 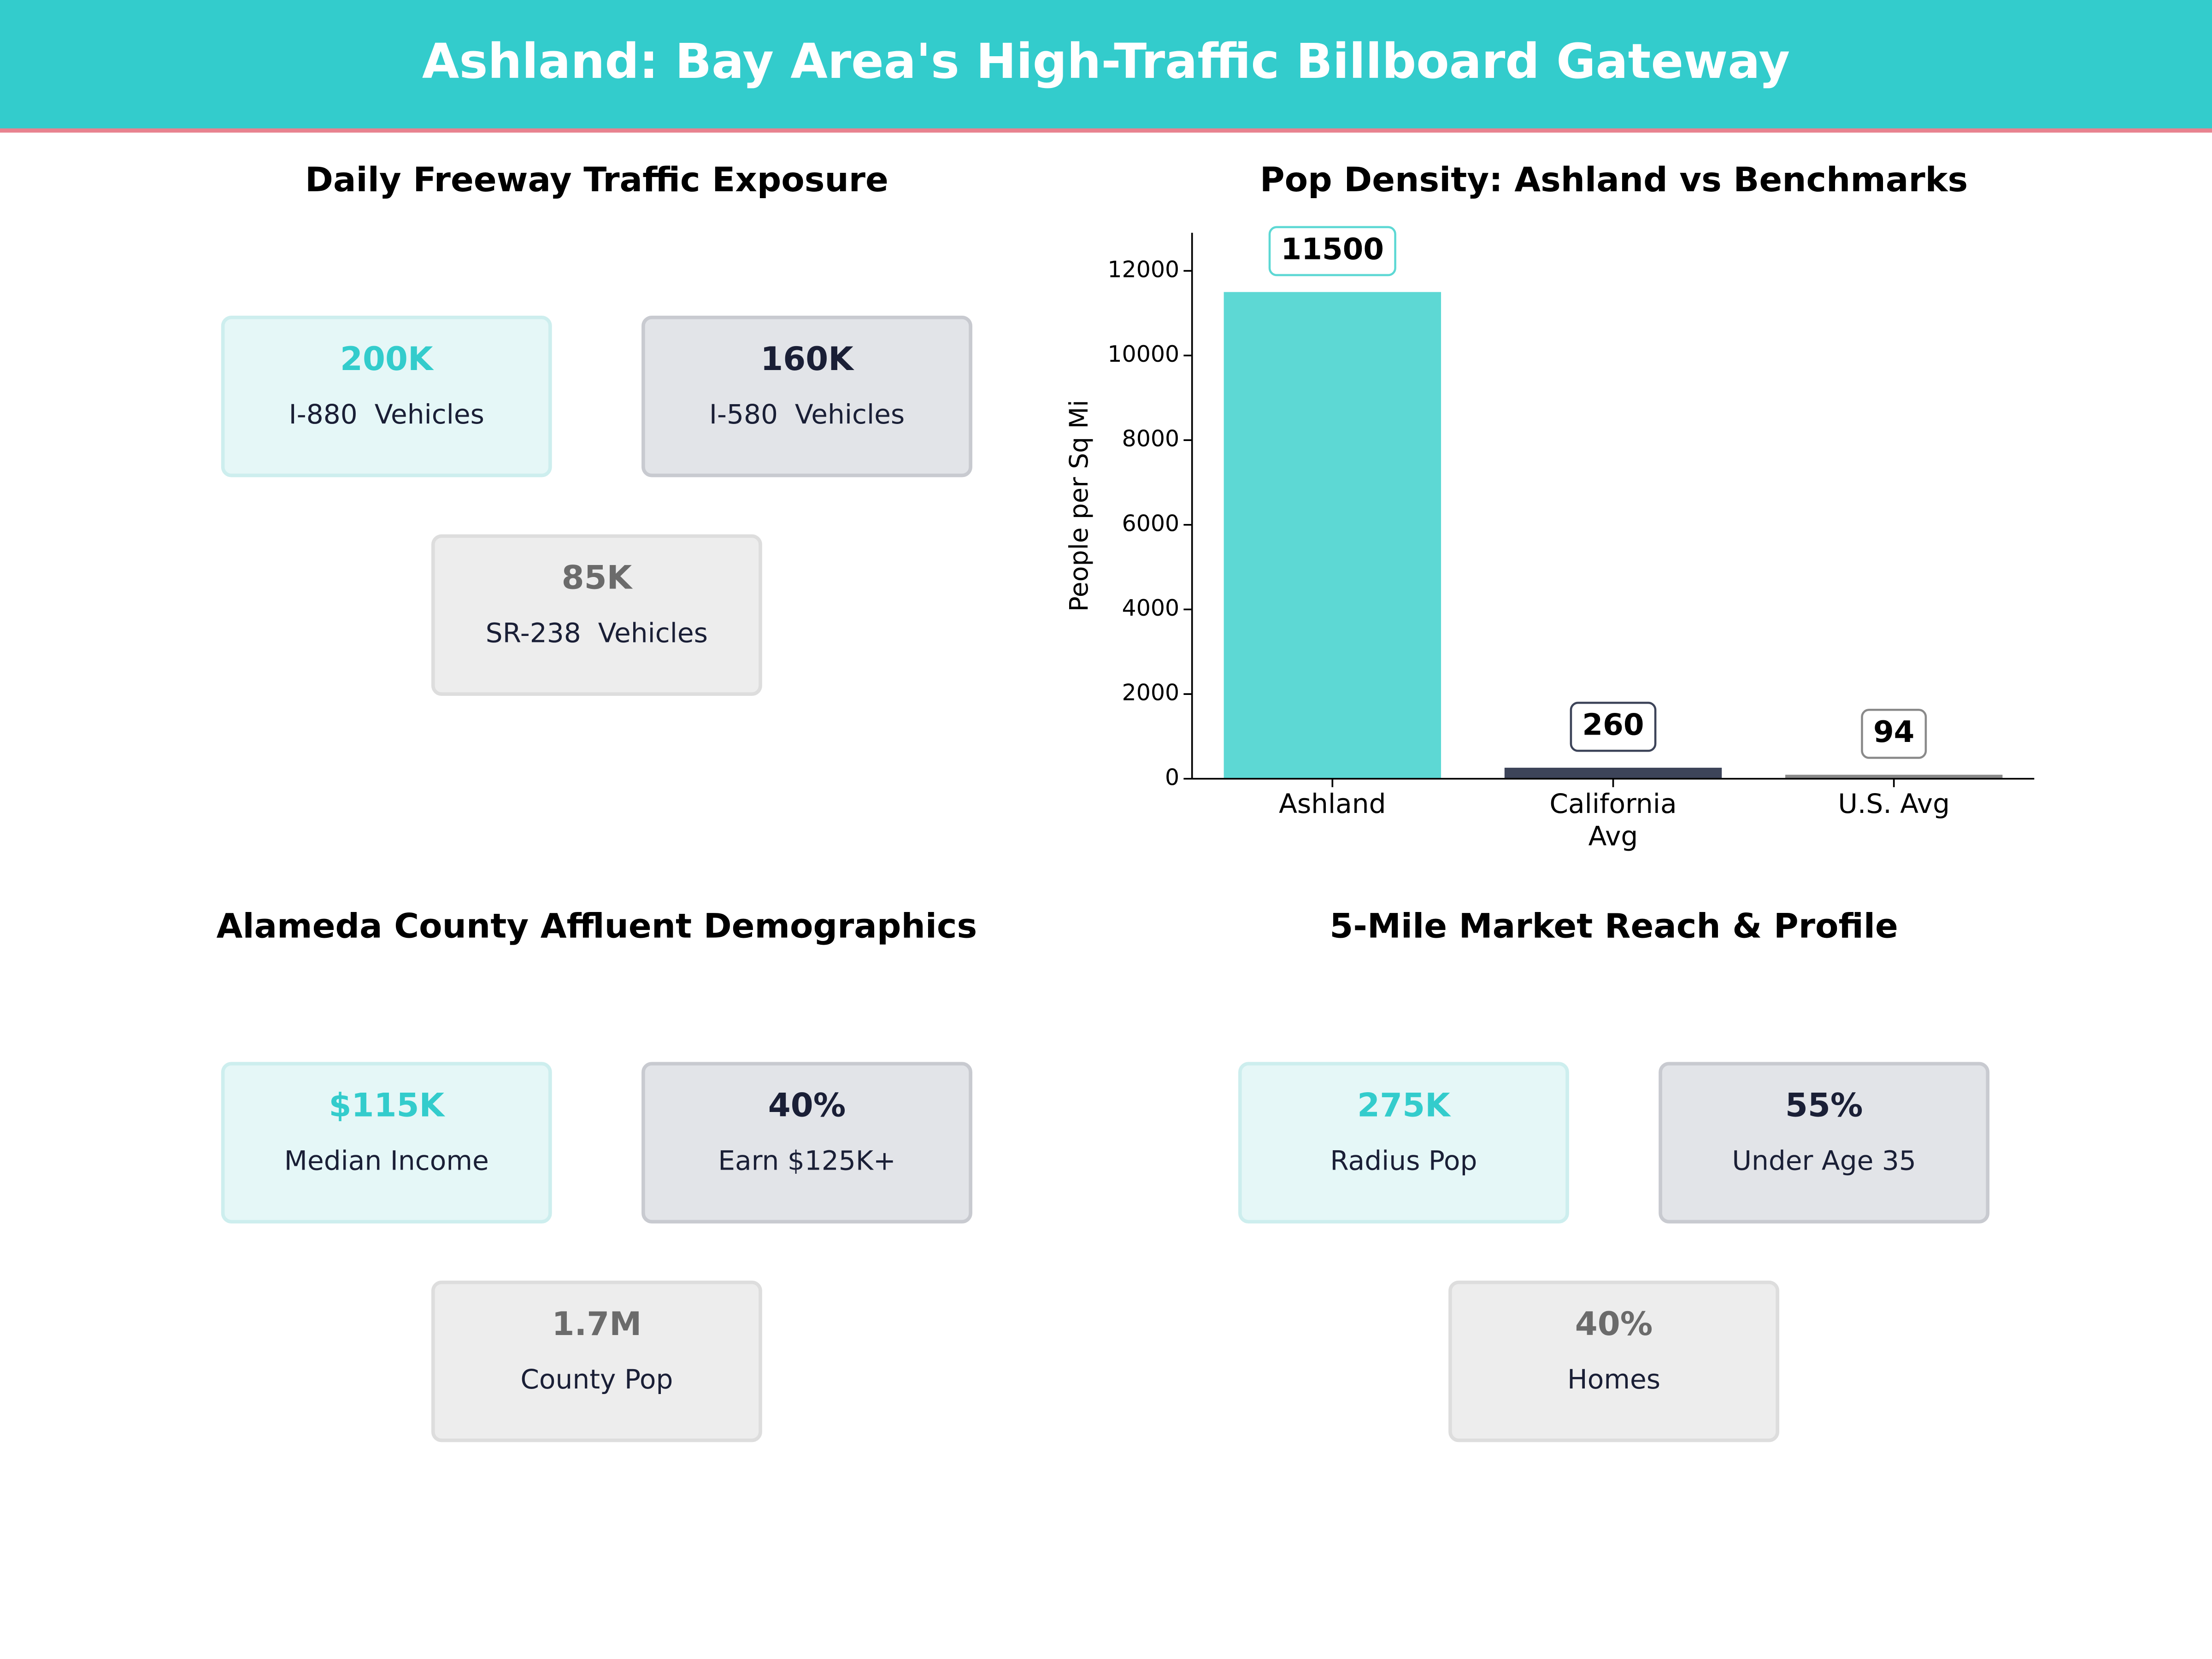 What do you see at coordinates (1613, 820) in the screenshot?
I see `x-tick-label: California Avg` at bounding box center [1613, 820].